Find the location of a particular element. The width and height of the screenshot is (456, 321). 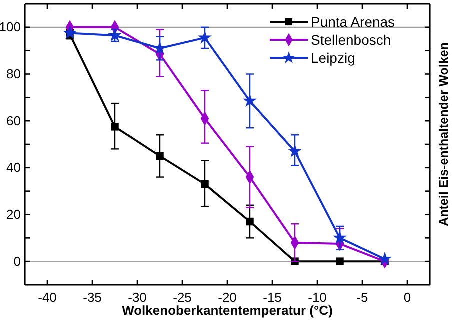

x-tick-label: -25 is located at coordinates (182, 298).